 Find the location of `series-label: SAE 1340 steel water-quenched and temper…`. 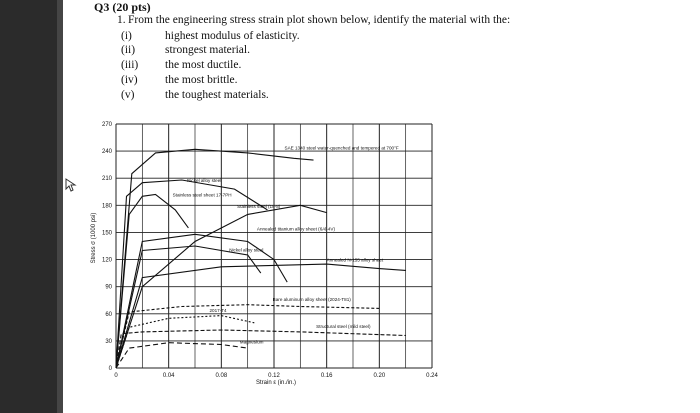

series-label: SAE 1340 steel water-quenched and temper… is located at coordinates (342, 147).